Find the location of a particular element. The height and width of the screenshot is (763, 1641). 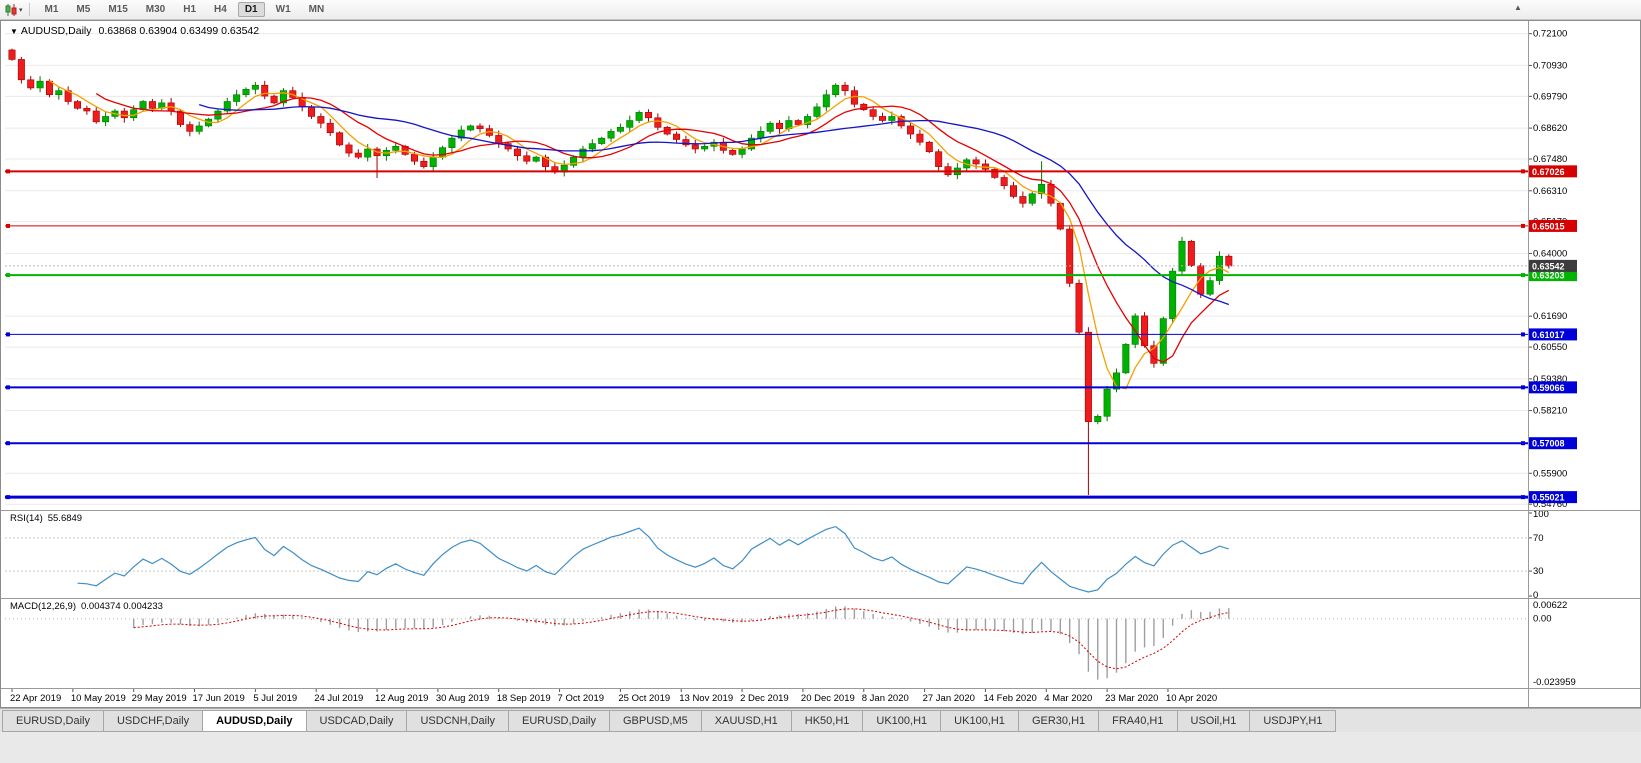

rsi-line is located at coordinates (653, 559).